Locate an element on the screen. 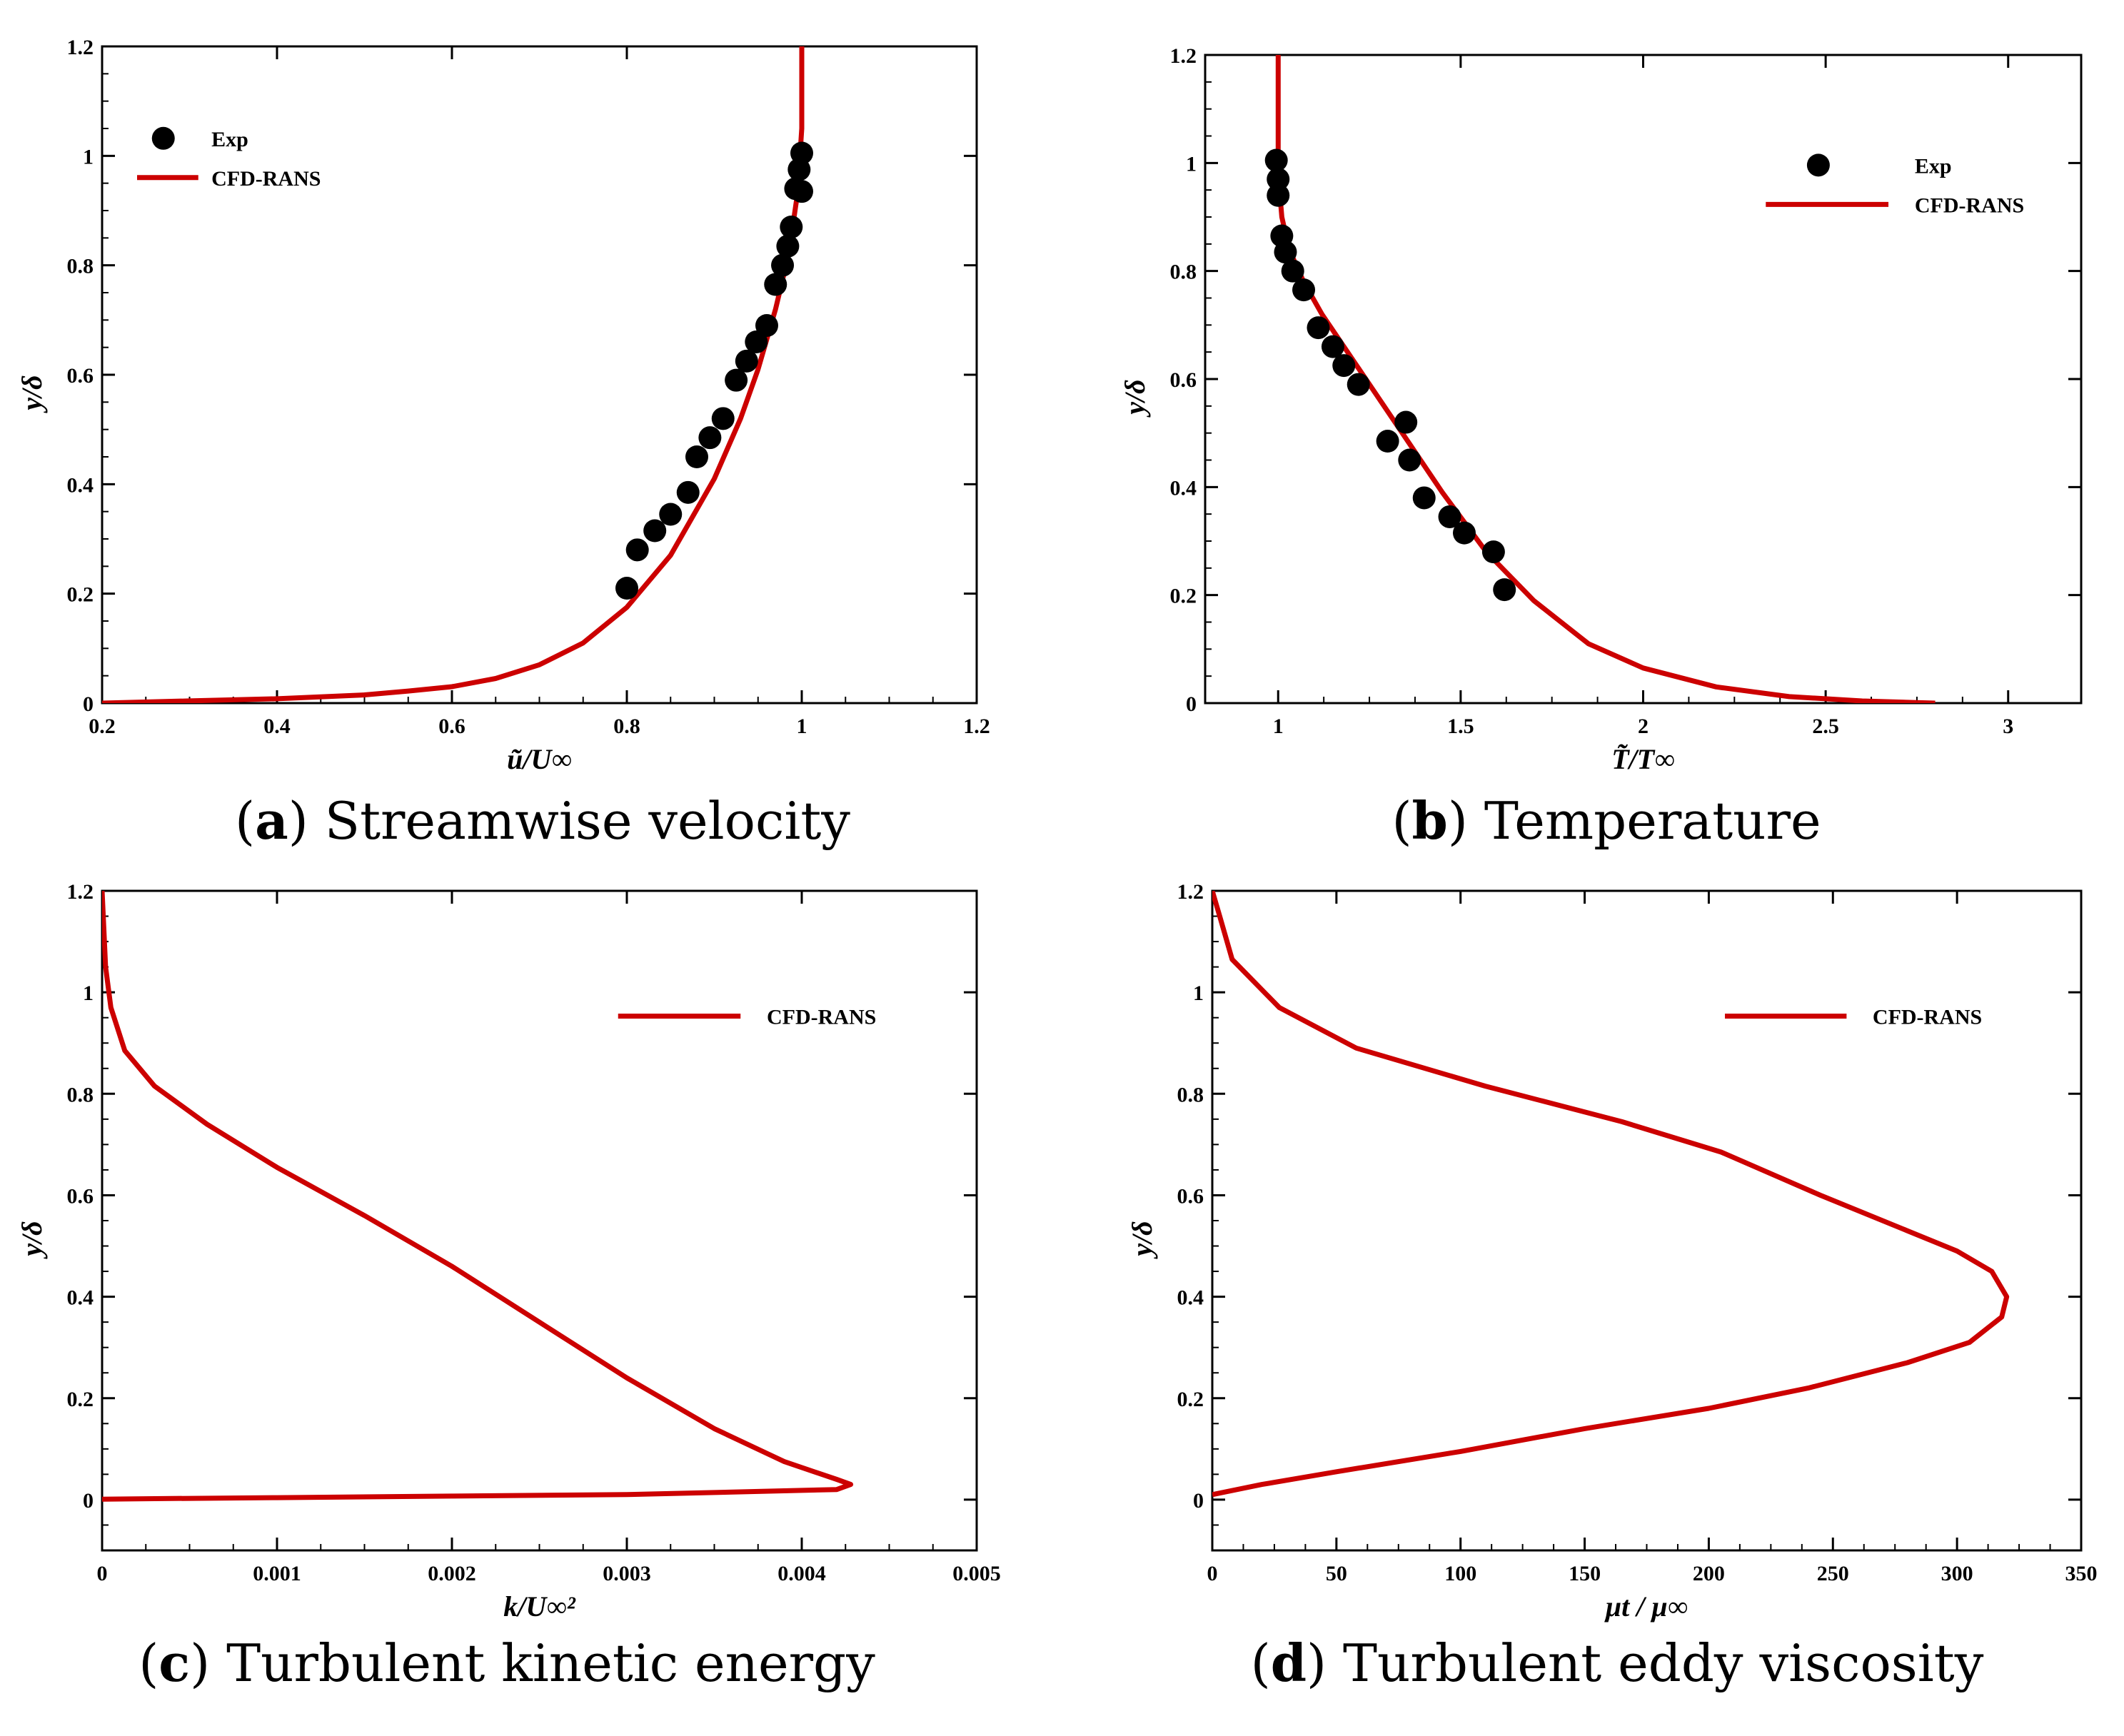  x-tick-label: 0.4 is located at coordinates (277, 726).